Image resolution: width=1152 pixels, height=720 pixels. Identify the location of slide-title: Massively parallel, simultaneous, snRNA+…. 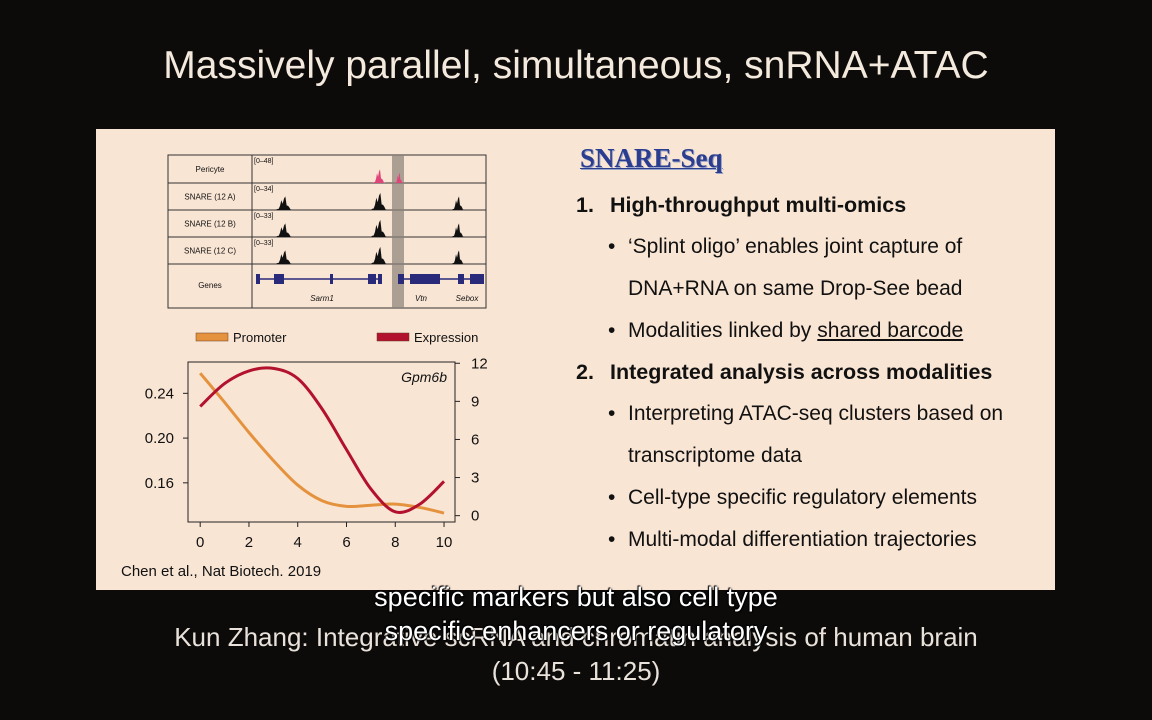
(576, 65).